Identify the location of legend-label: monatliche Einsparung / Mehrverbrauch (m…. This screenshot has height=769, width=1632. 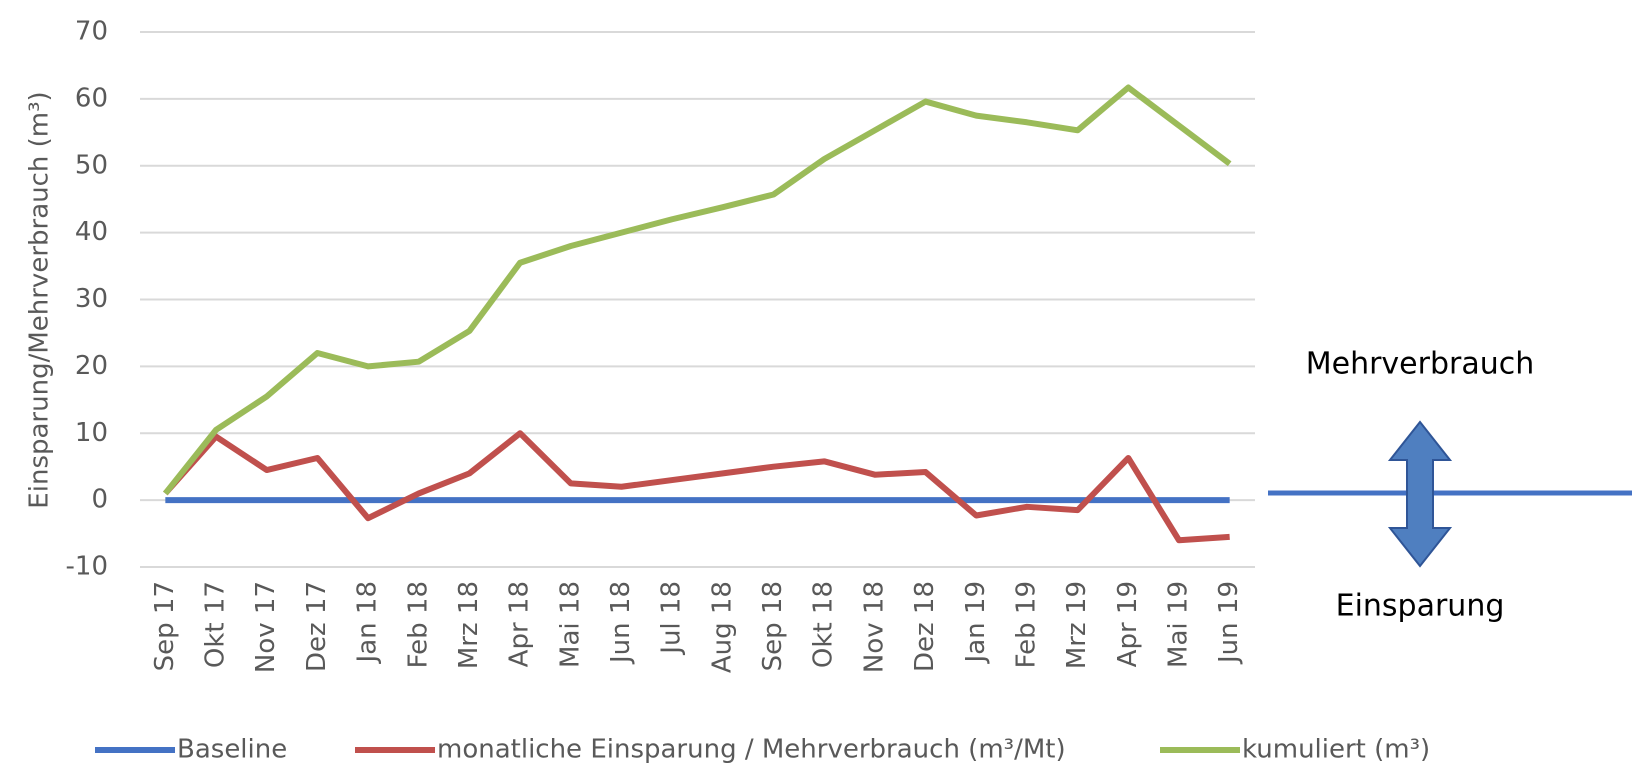
(751, 750).